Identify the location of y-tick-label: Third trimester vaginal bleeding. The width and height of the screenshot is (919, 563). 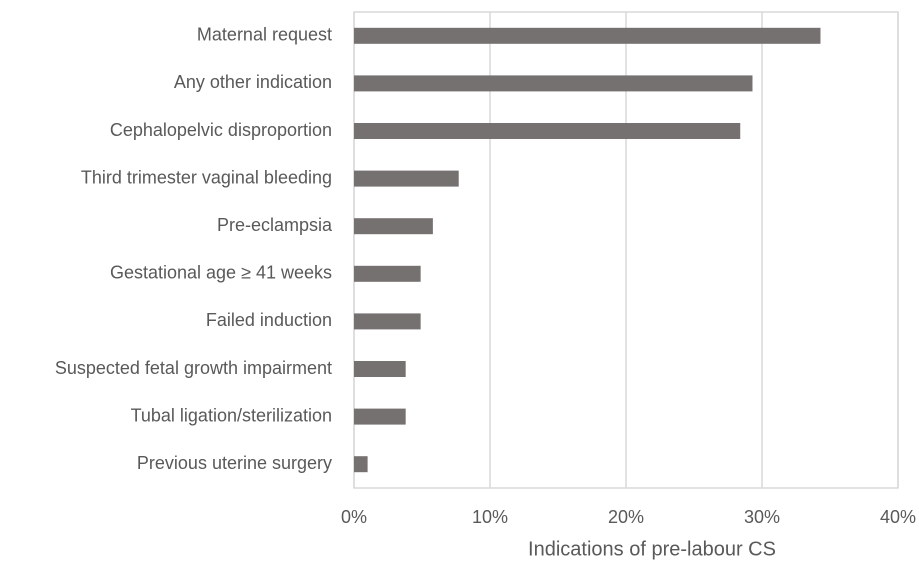
(206, 177).